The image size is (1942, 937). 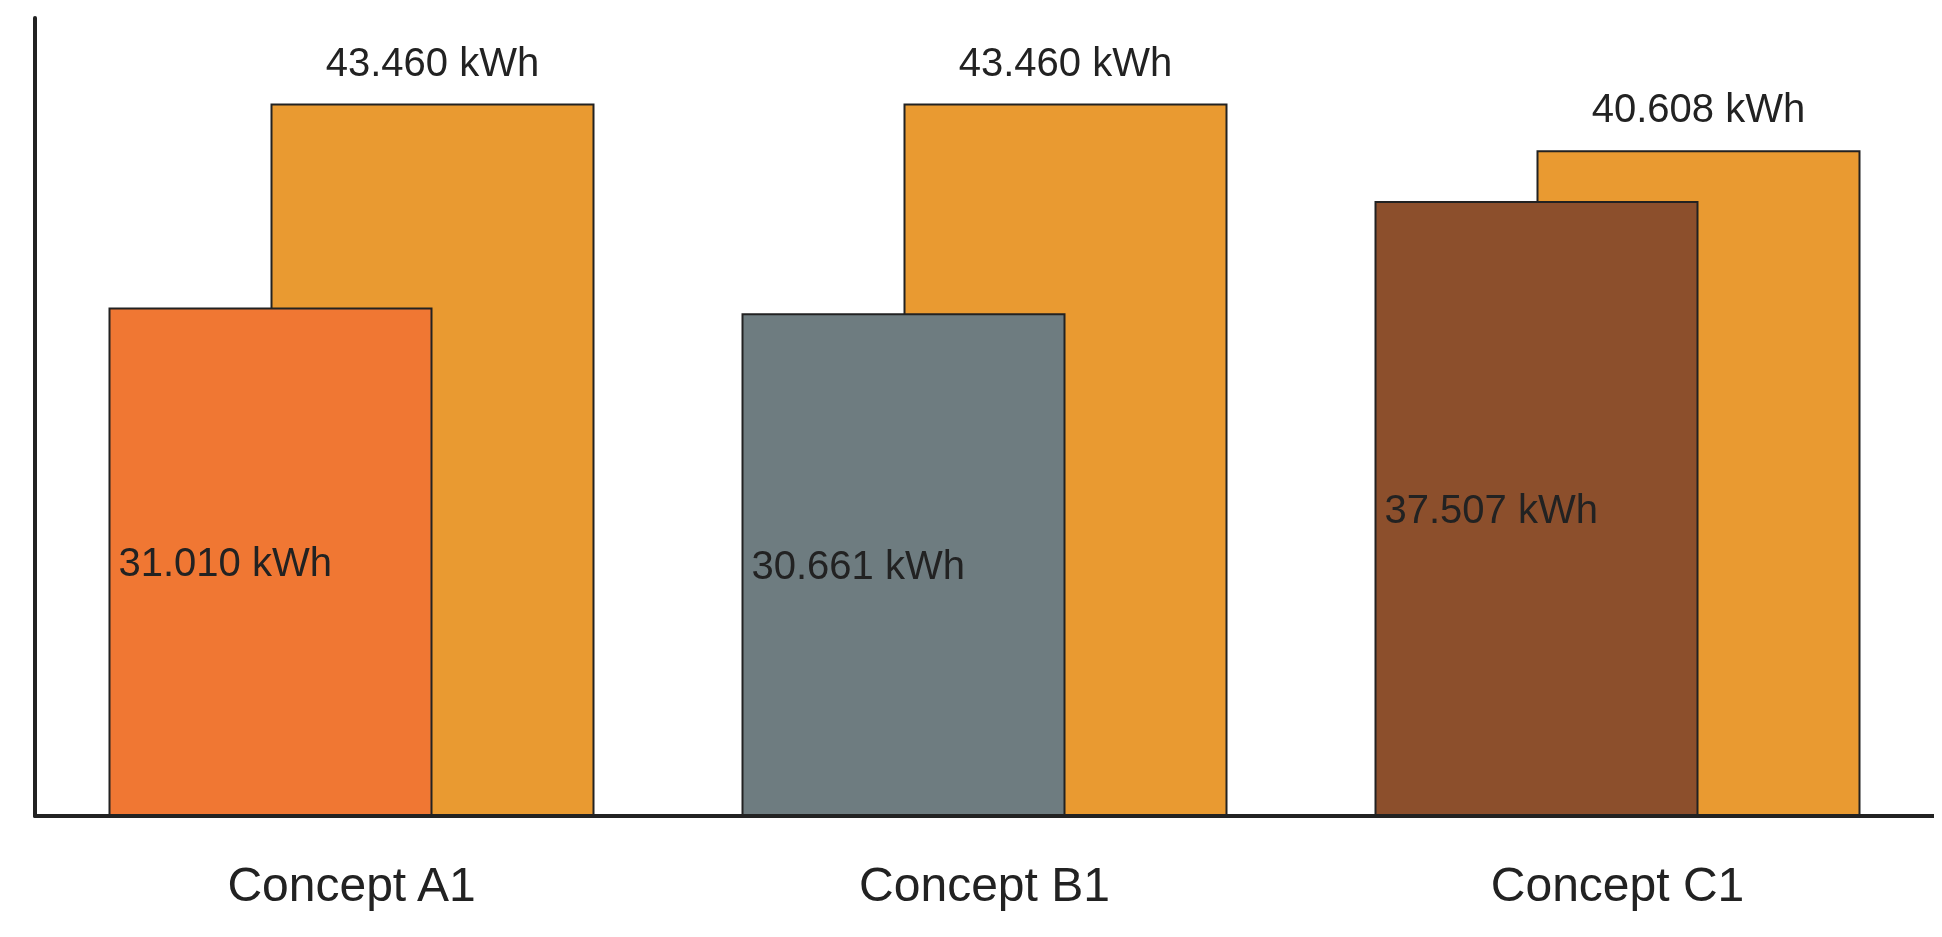 What do you see at coordinates (225, 561) in the screenshot?
I see `data-label: 31.010 kWh` at bounding box center [225, 561].